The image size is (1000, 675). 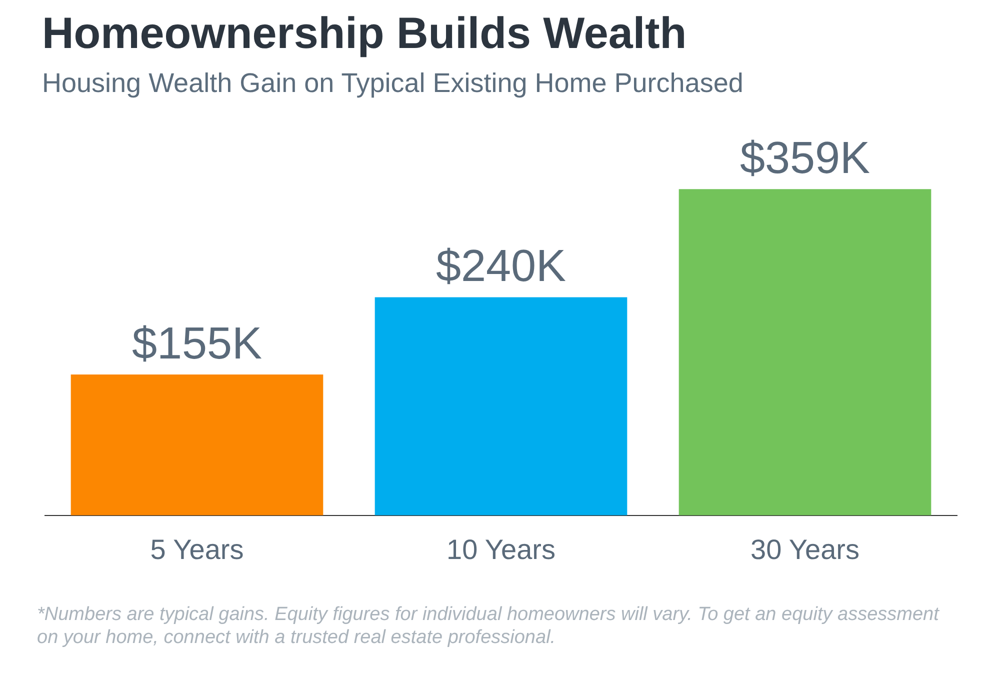 What do you see at coordinates (197, 342) in the screenshot?
I see `data-label: $155K` at bounding box center [197, 342].